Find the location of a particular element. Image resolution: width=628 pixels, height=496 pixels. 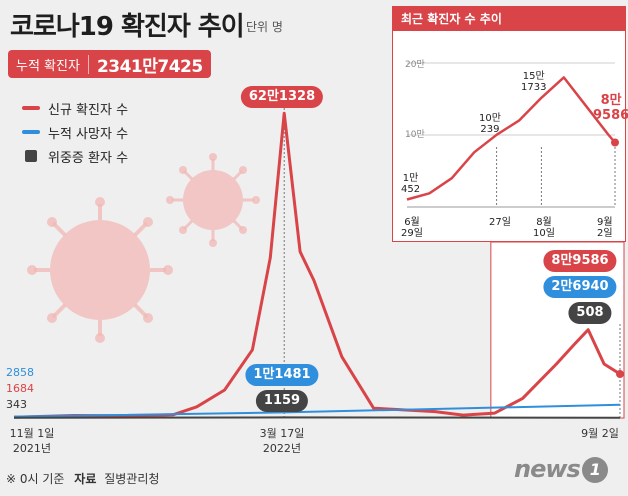

inset-x-0-text: 6월 29일 is located at coordinates (412, 228).